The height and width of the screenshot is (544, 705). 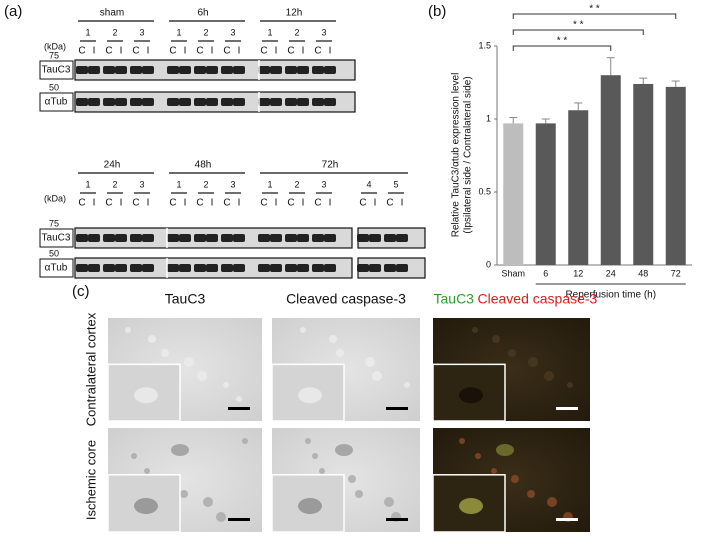 I want to click on marker-label: 50, so click(x=54, y=87).